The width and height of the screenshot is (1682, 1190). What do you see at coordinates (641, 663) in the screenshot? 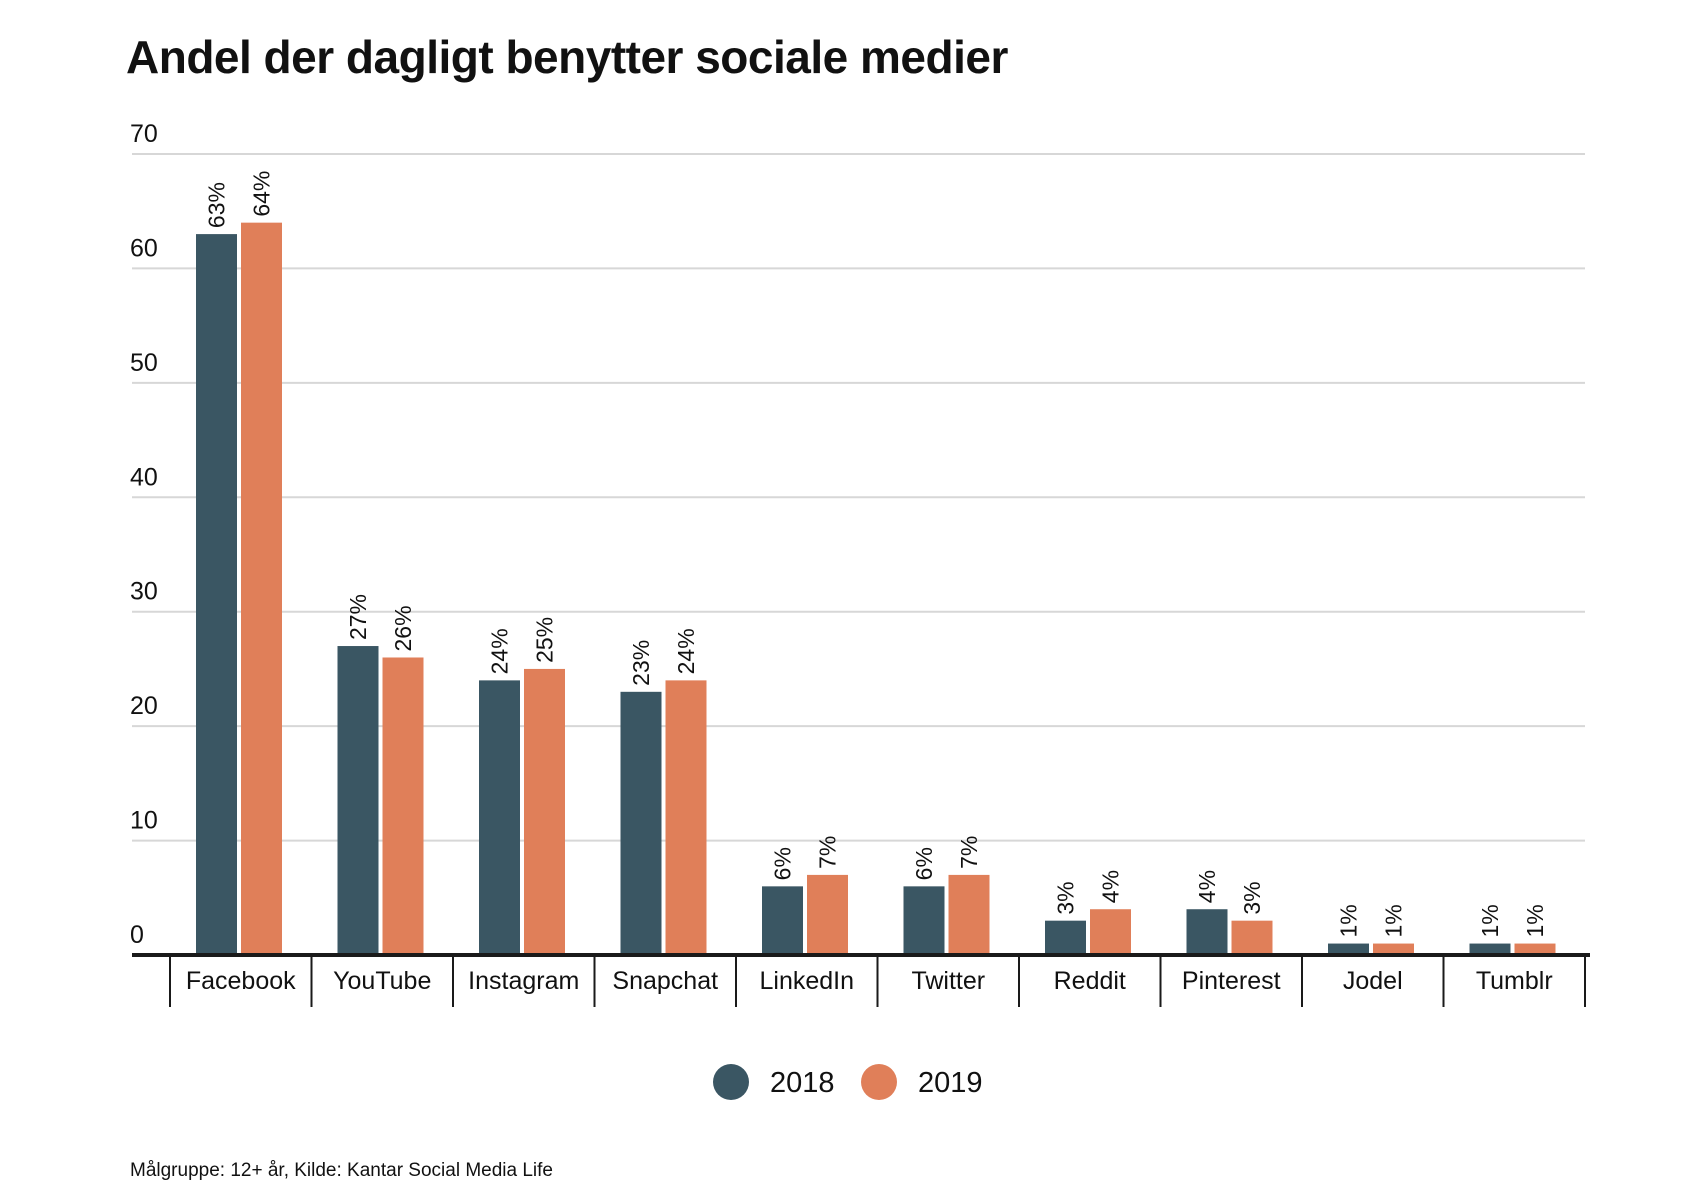
I see `data-label: 23%` at bounding box center [641, 663].